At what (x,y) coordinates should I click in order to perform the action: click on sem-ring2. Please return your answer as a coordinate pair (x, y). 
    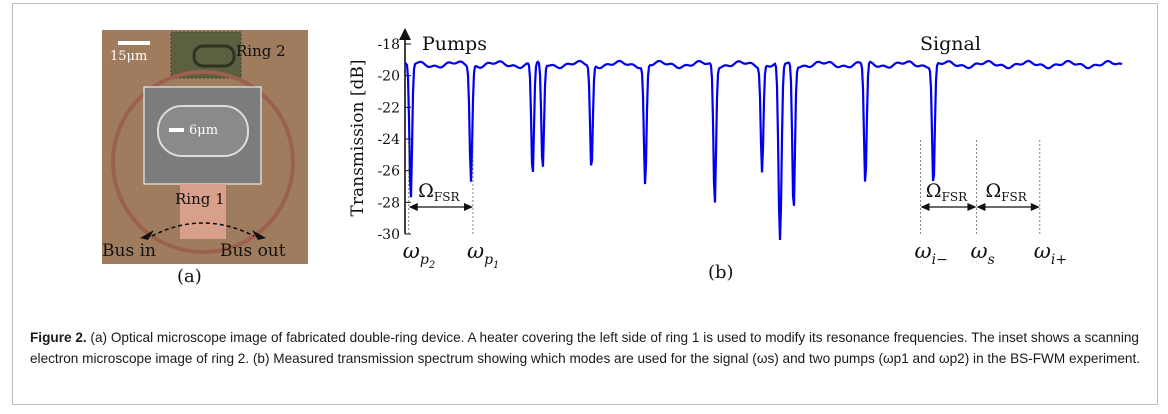
    Looking at the image, I should click on (203, 131).